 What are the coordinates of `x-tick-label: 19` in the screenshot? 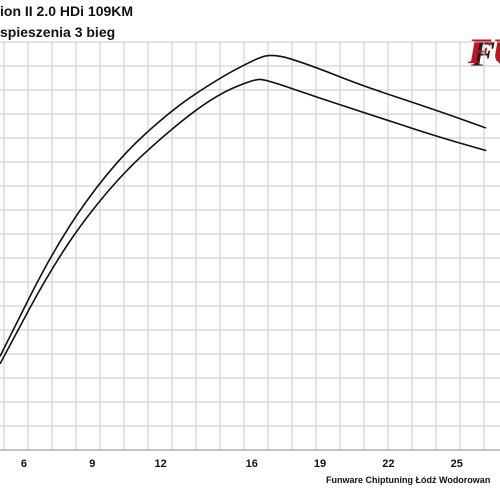 It's located at (320, 464).